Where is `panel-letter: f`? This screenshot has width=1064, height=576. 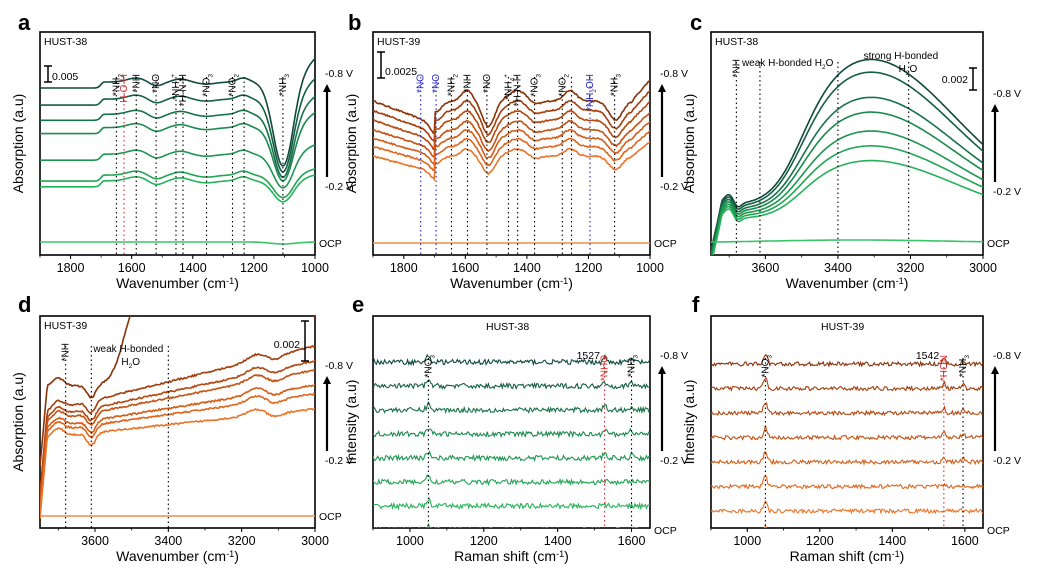
panel-letter: f is located at coordinates (696, 304).